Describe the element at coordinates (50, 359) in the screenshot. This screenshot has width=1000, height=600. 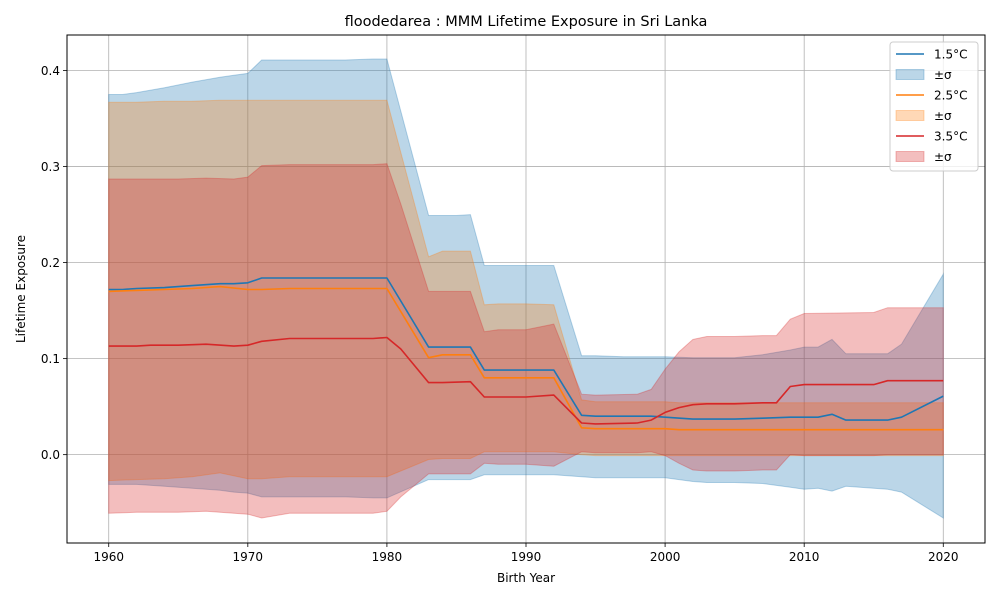
I see `y-tick-label: 0.1` at that location.